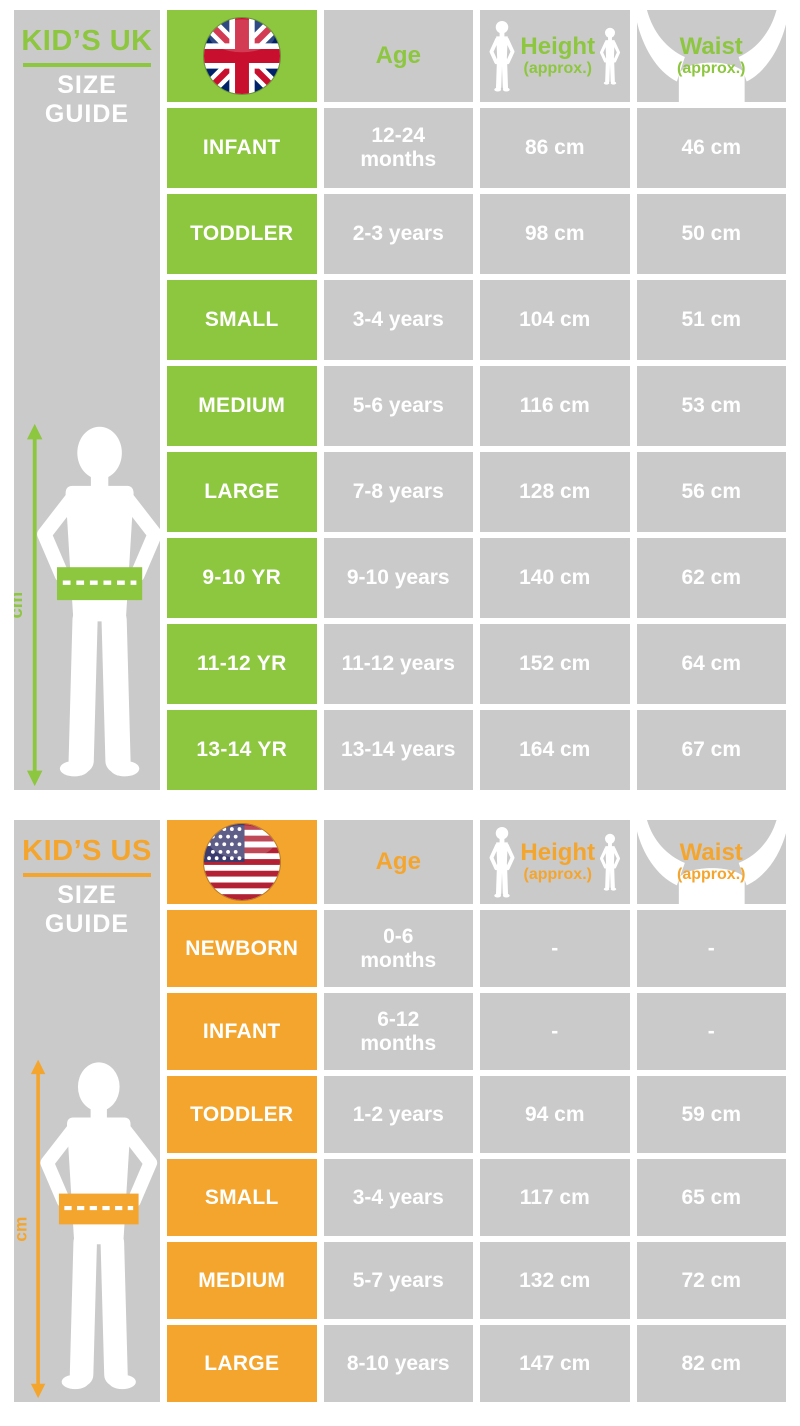 The image size is (800, 1426). I want to click on age-cell: 6-12 months, so click(398, 1031).